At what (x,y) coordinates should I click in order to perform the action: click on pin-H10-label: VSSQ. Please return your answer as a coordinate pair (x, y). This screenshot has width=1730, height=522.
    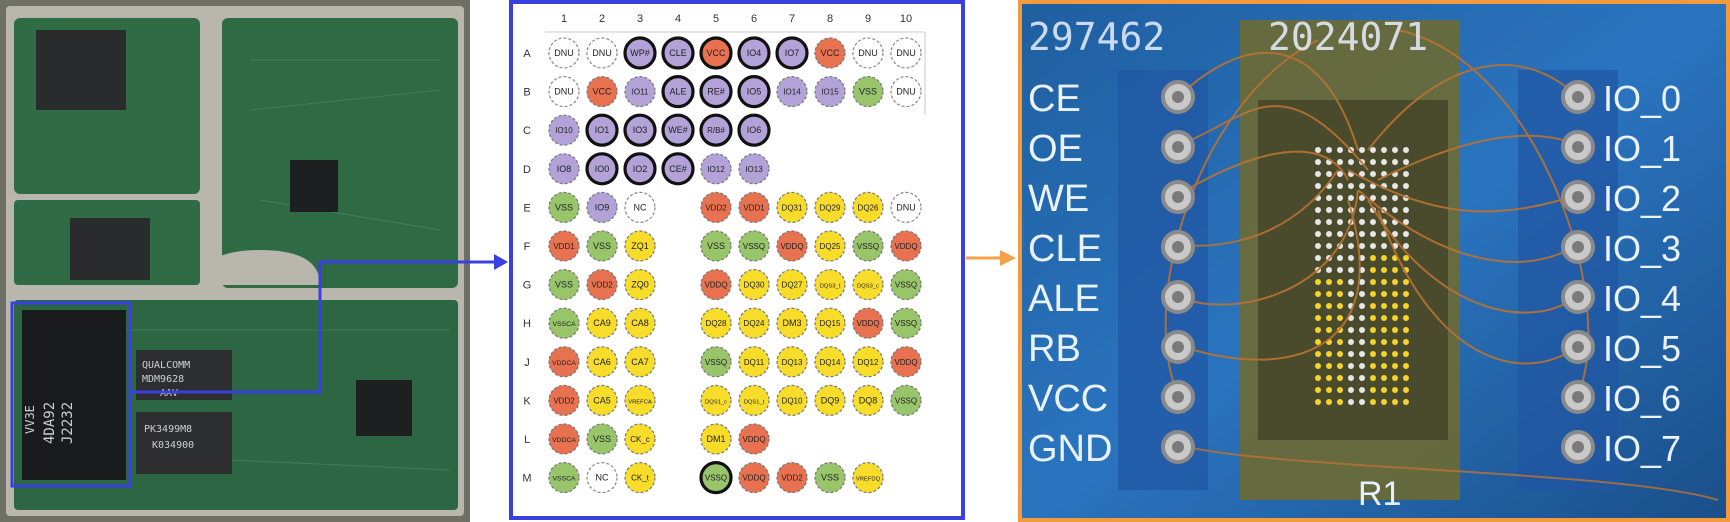
    Looking at the image, I should click on (906, 323).